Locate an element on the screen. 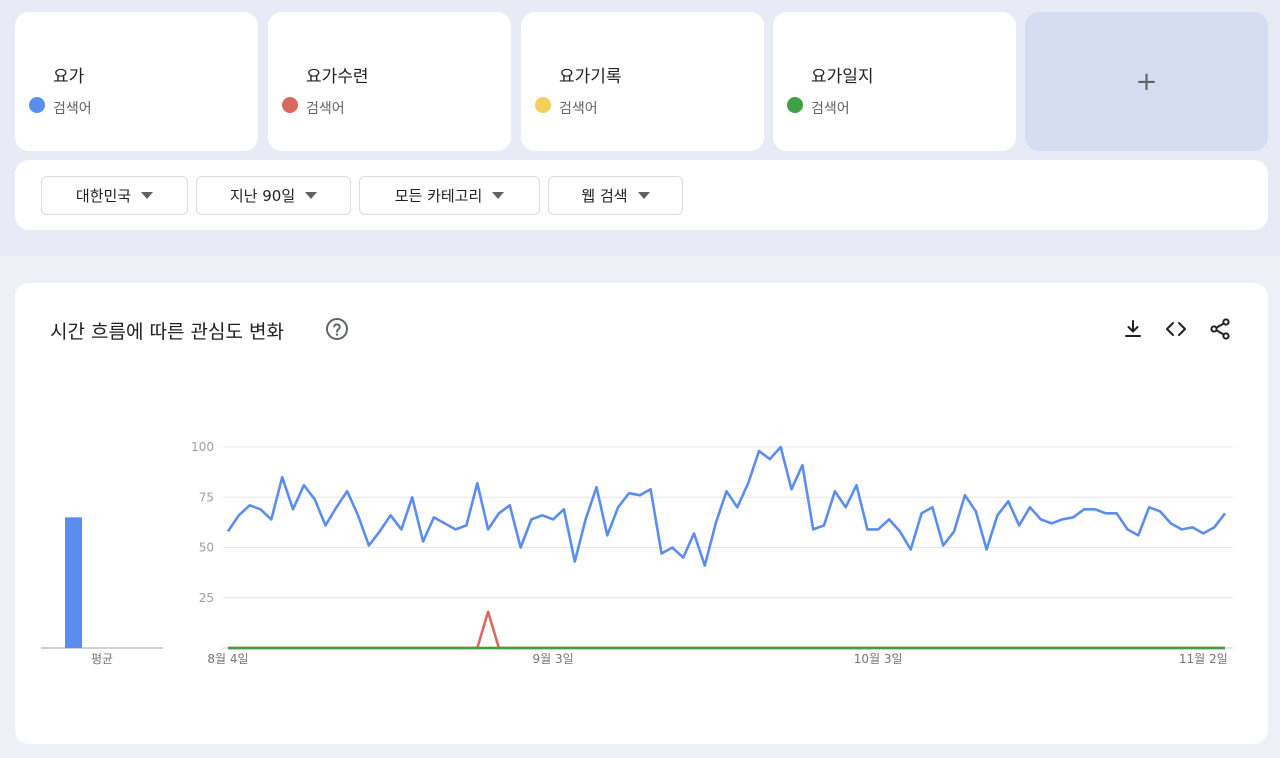 The height and width of the screenshot is (758, 1280). y-tick-label: 75 is located at coordinates (206, 497).